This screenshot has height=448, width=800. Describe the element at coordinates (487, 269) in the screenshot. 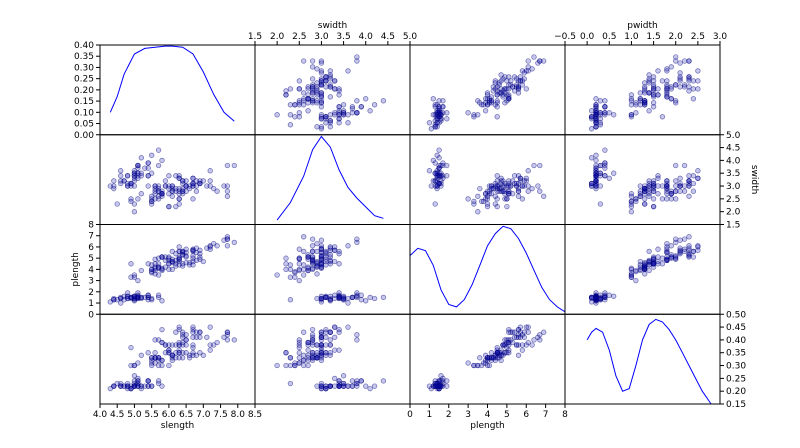

I see `density-curve-plength` at that location.